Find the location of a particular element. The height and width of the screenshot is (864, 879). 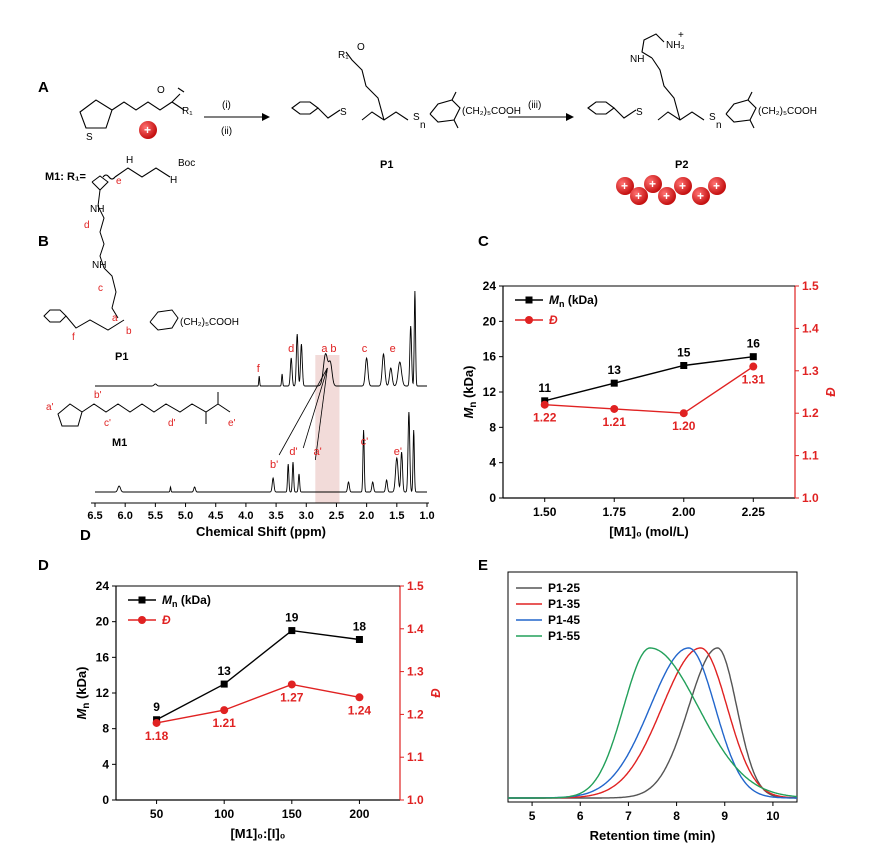

legend-label: P1-35 is located at coordinates (564, 604).